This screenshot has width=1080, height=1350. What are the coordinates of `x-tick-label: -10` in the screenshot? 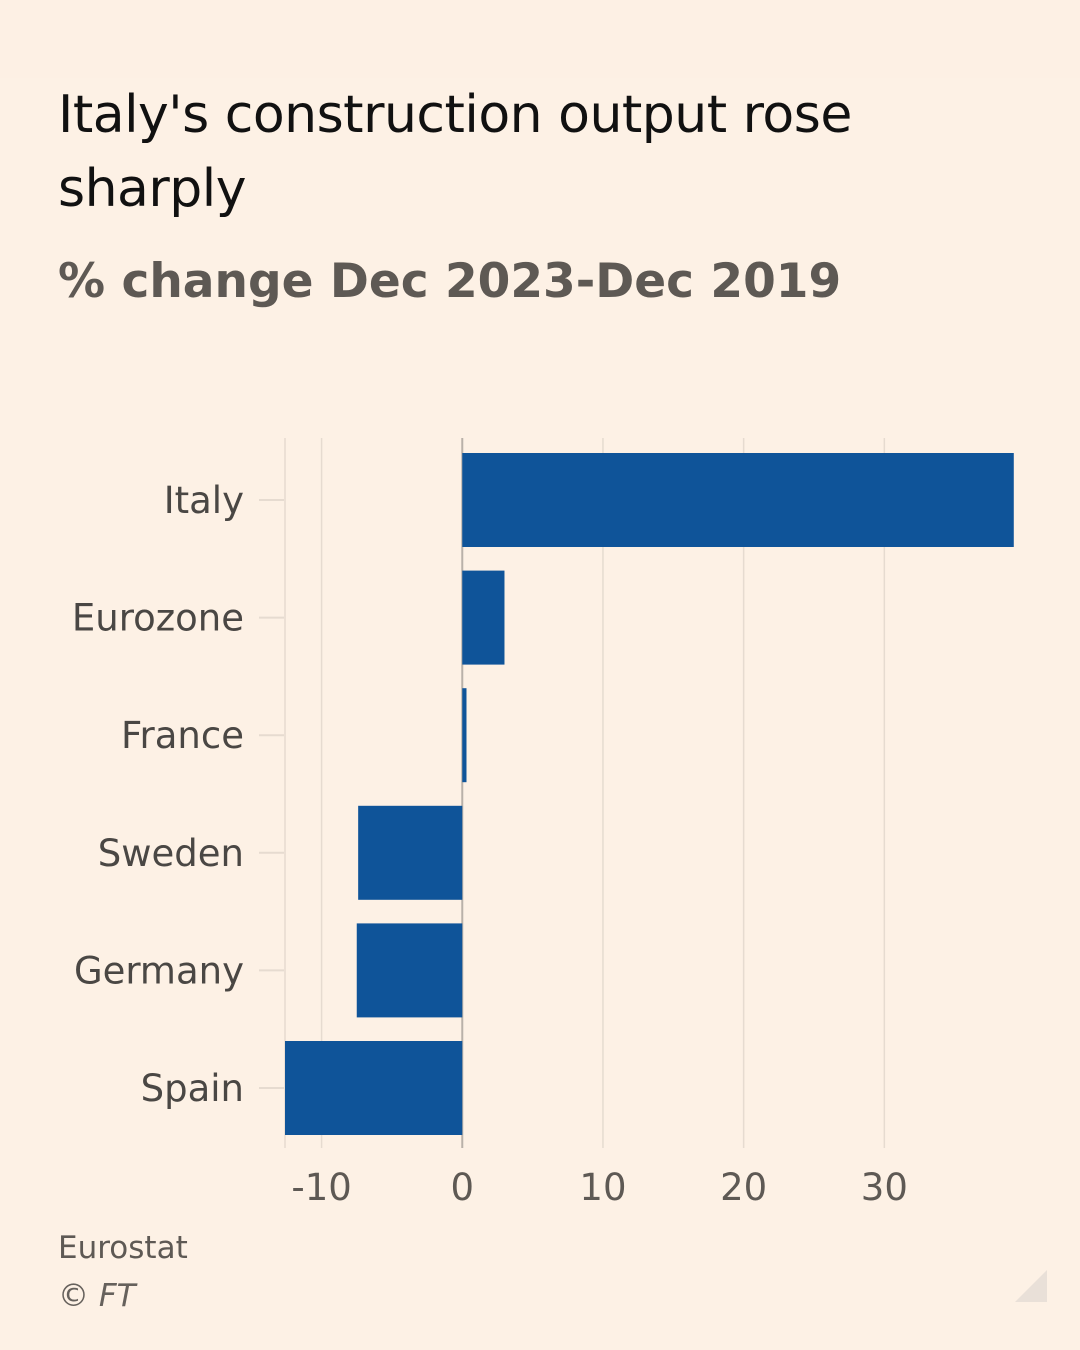 It's located at (321, 1187).